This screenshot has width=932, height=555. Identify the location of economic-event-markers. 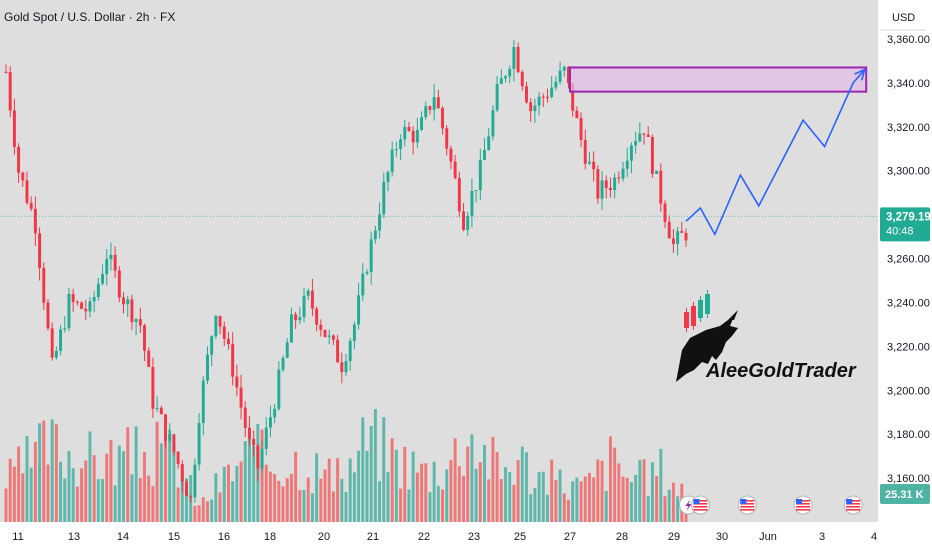
(770, 505).